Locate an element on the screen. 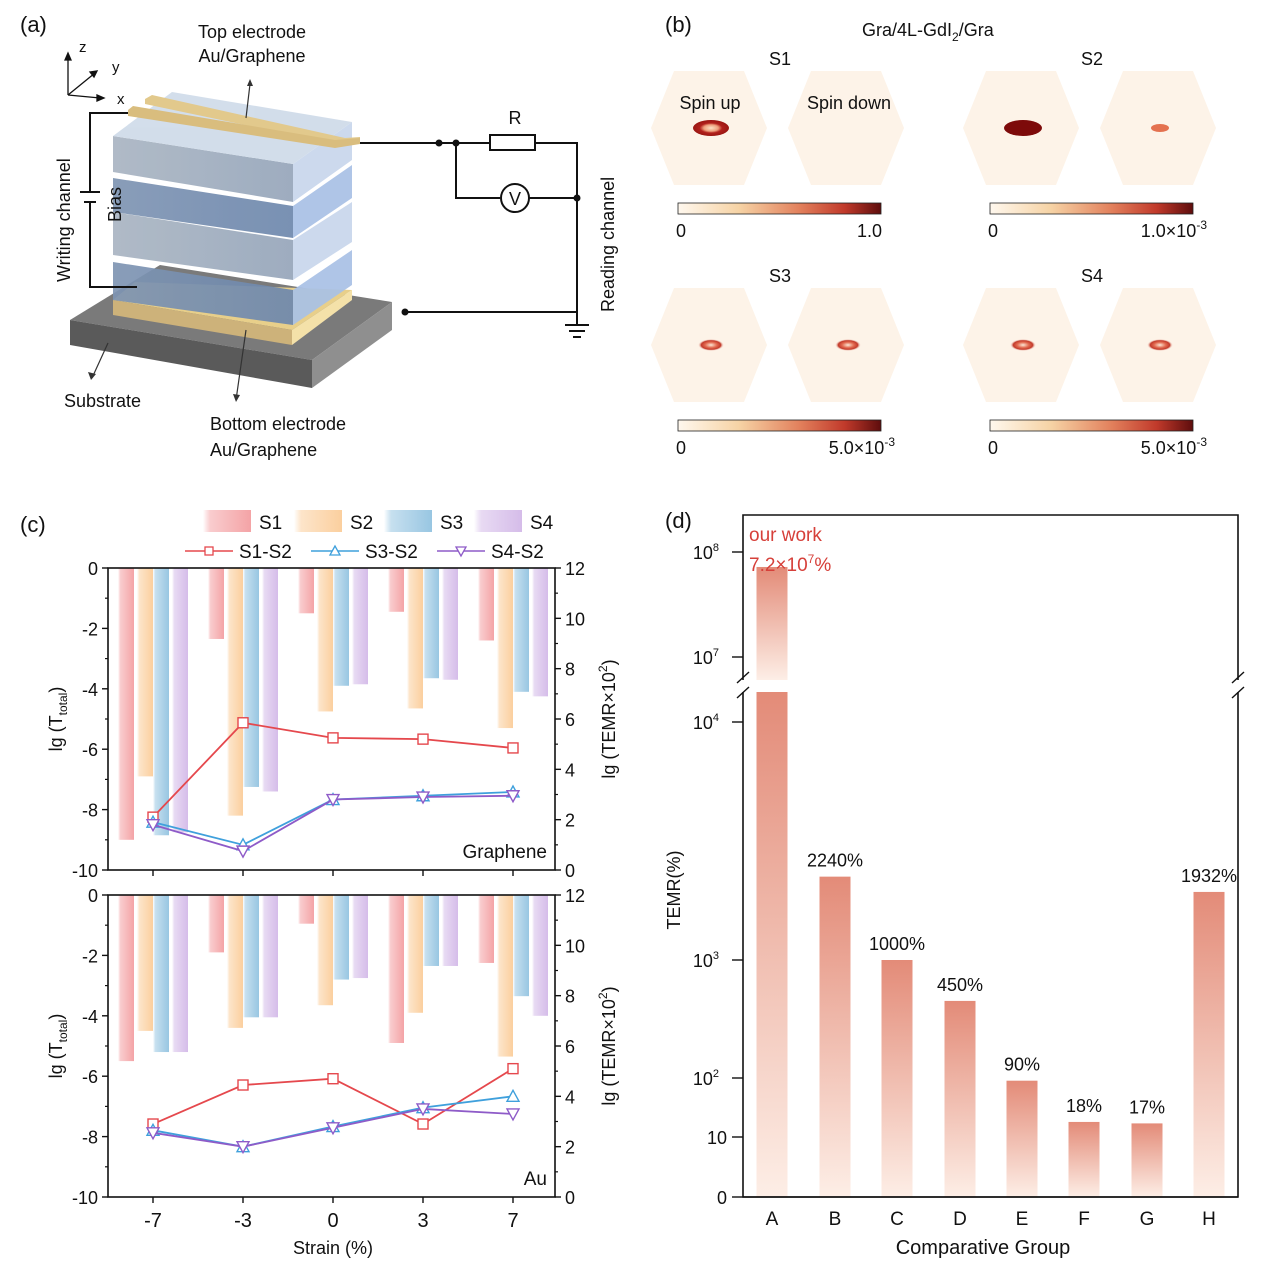 The image size is (1268, 1273). top-electrode-label-2: Au/Graphene is located at coordinates (251, 56).